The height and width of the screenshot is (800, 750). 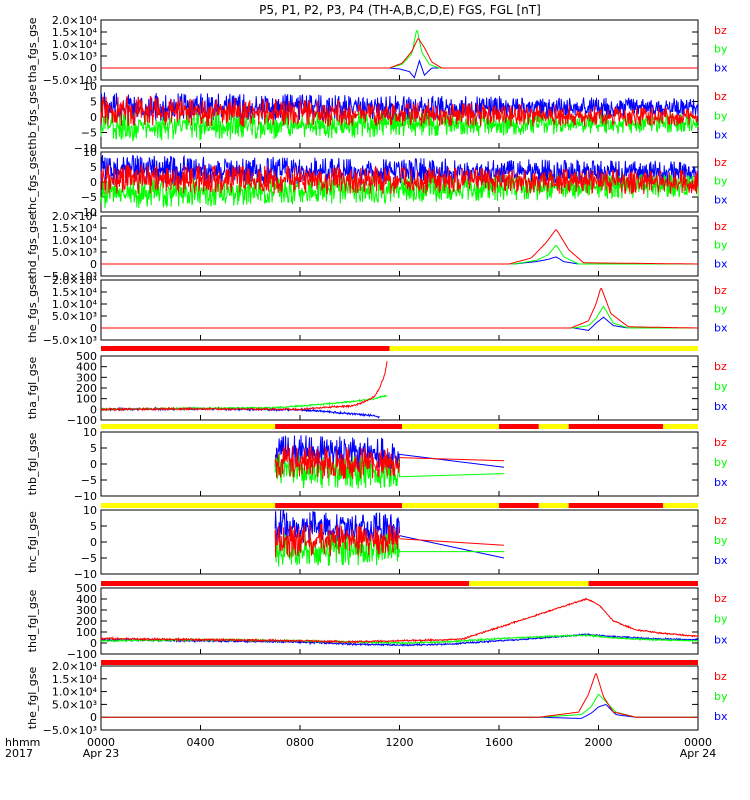 I want to click on y-axis-label: thb_fgs_gse, so click(x=32, y=117).